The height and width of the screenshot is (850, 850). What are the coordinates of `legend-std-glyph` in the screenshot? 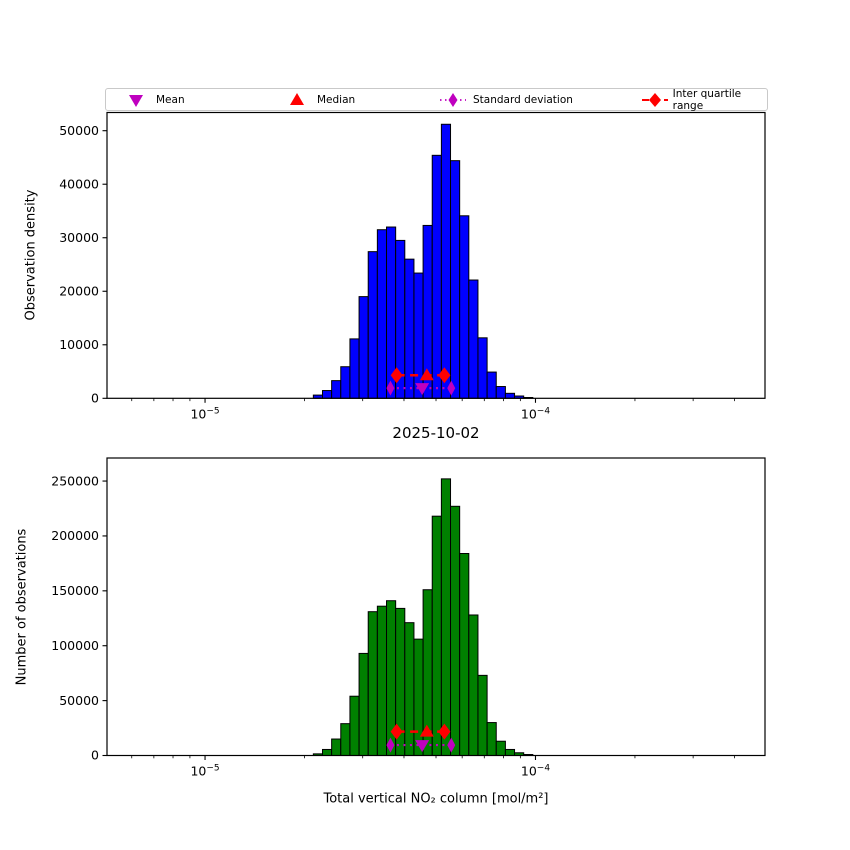 It's located at (453, 99).